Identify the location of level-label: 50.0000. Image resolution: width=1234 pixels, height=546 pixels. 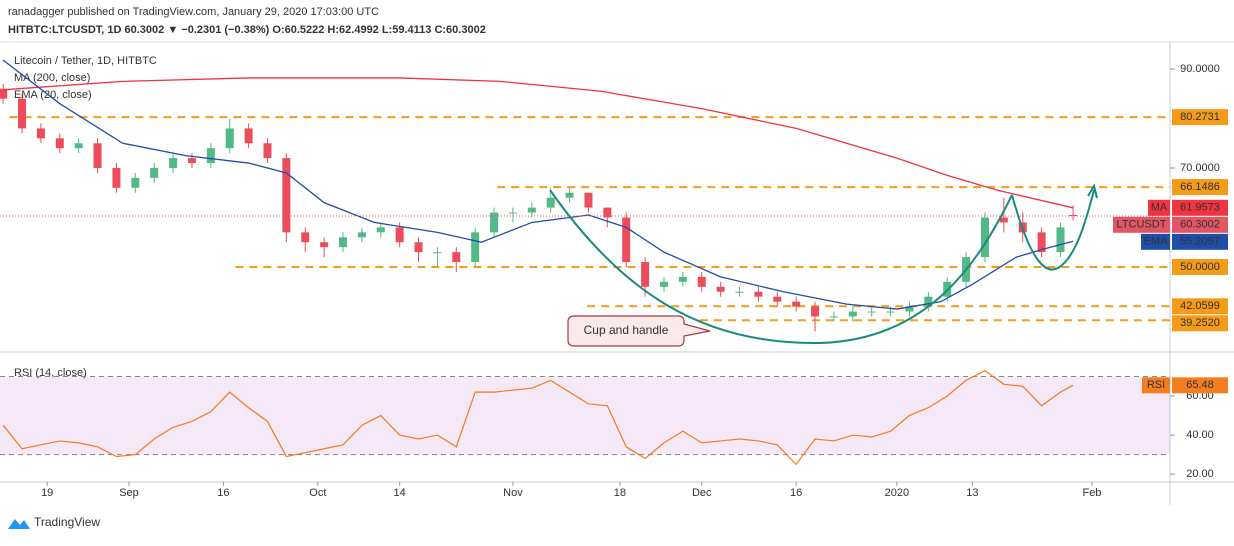
(1200, 267).